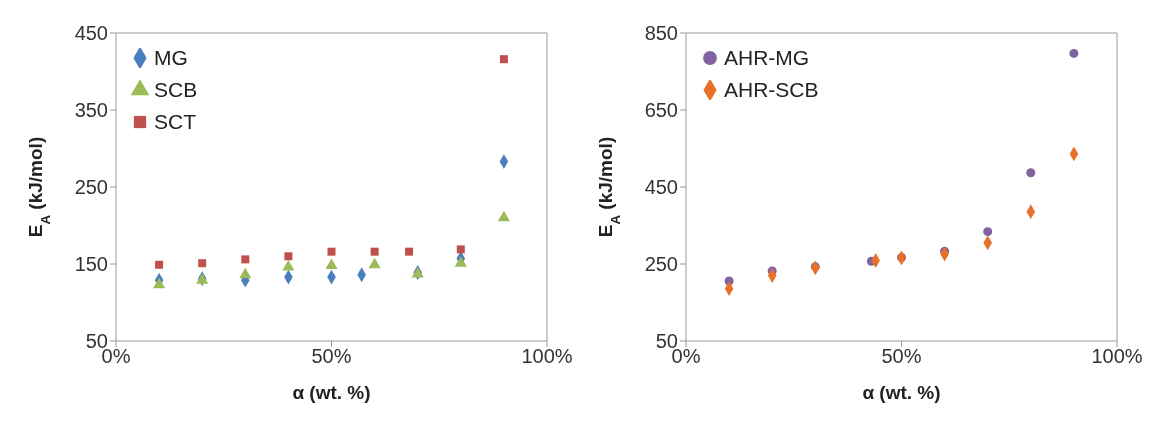 The image size is (1149, 421). I want to click on legend-label: SCB, so click(176, 90).